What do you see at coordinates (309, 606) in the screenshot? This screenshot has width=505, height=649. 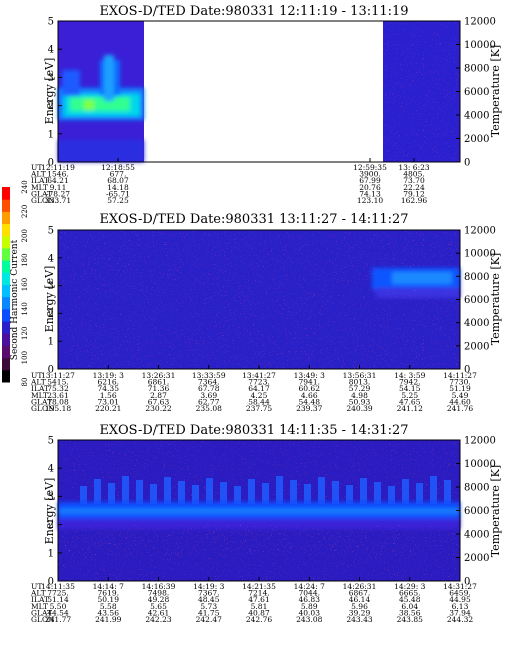 I see `ann-value: 5.89` at bounding box center [309, 606].